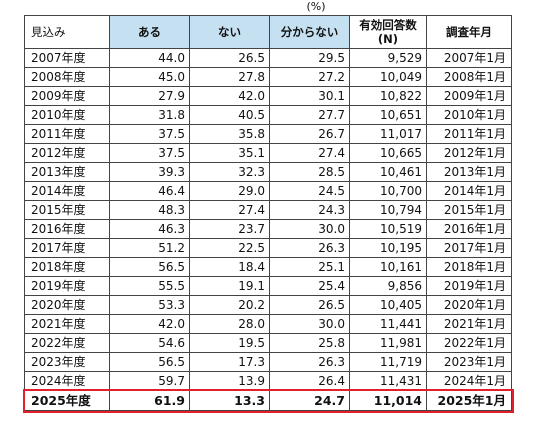 The height and width of the screenshot is (439, 536). What do you see at coordinates (309, 134) in the screenshot?
I see `unknown-cell: 26.7` at bounding box center [309, 134].